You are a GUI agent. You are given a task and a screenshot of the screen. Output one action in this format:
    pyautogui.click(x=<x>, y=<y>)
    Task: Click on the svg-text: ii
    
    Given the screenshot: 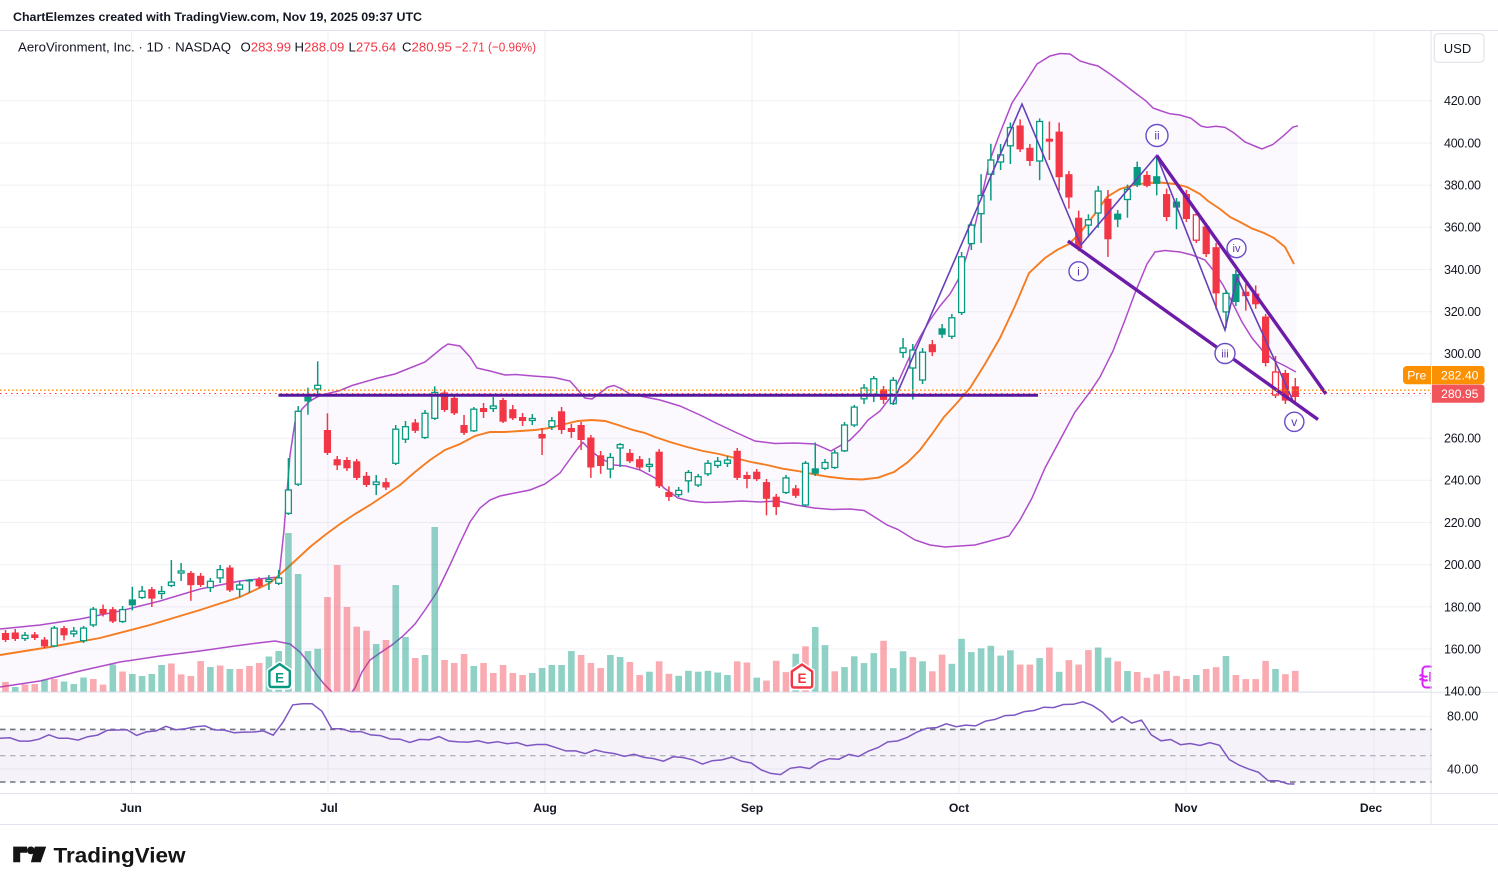 What is the action you would take?
    pyautogui.click(x=1156, y=136)
    